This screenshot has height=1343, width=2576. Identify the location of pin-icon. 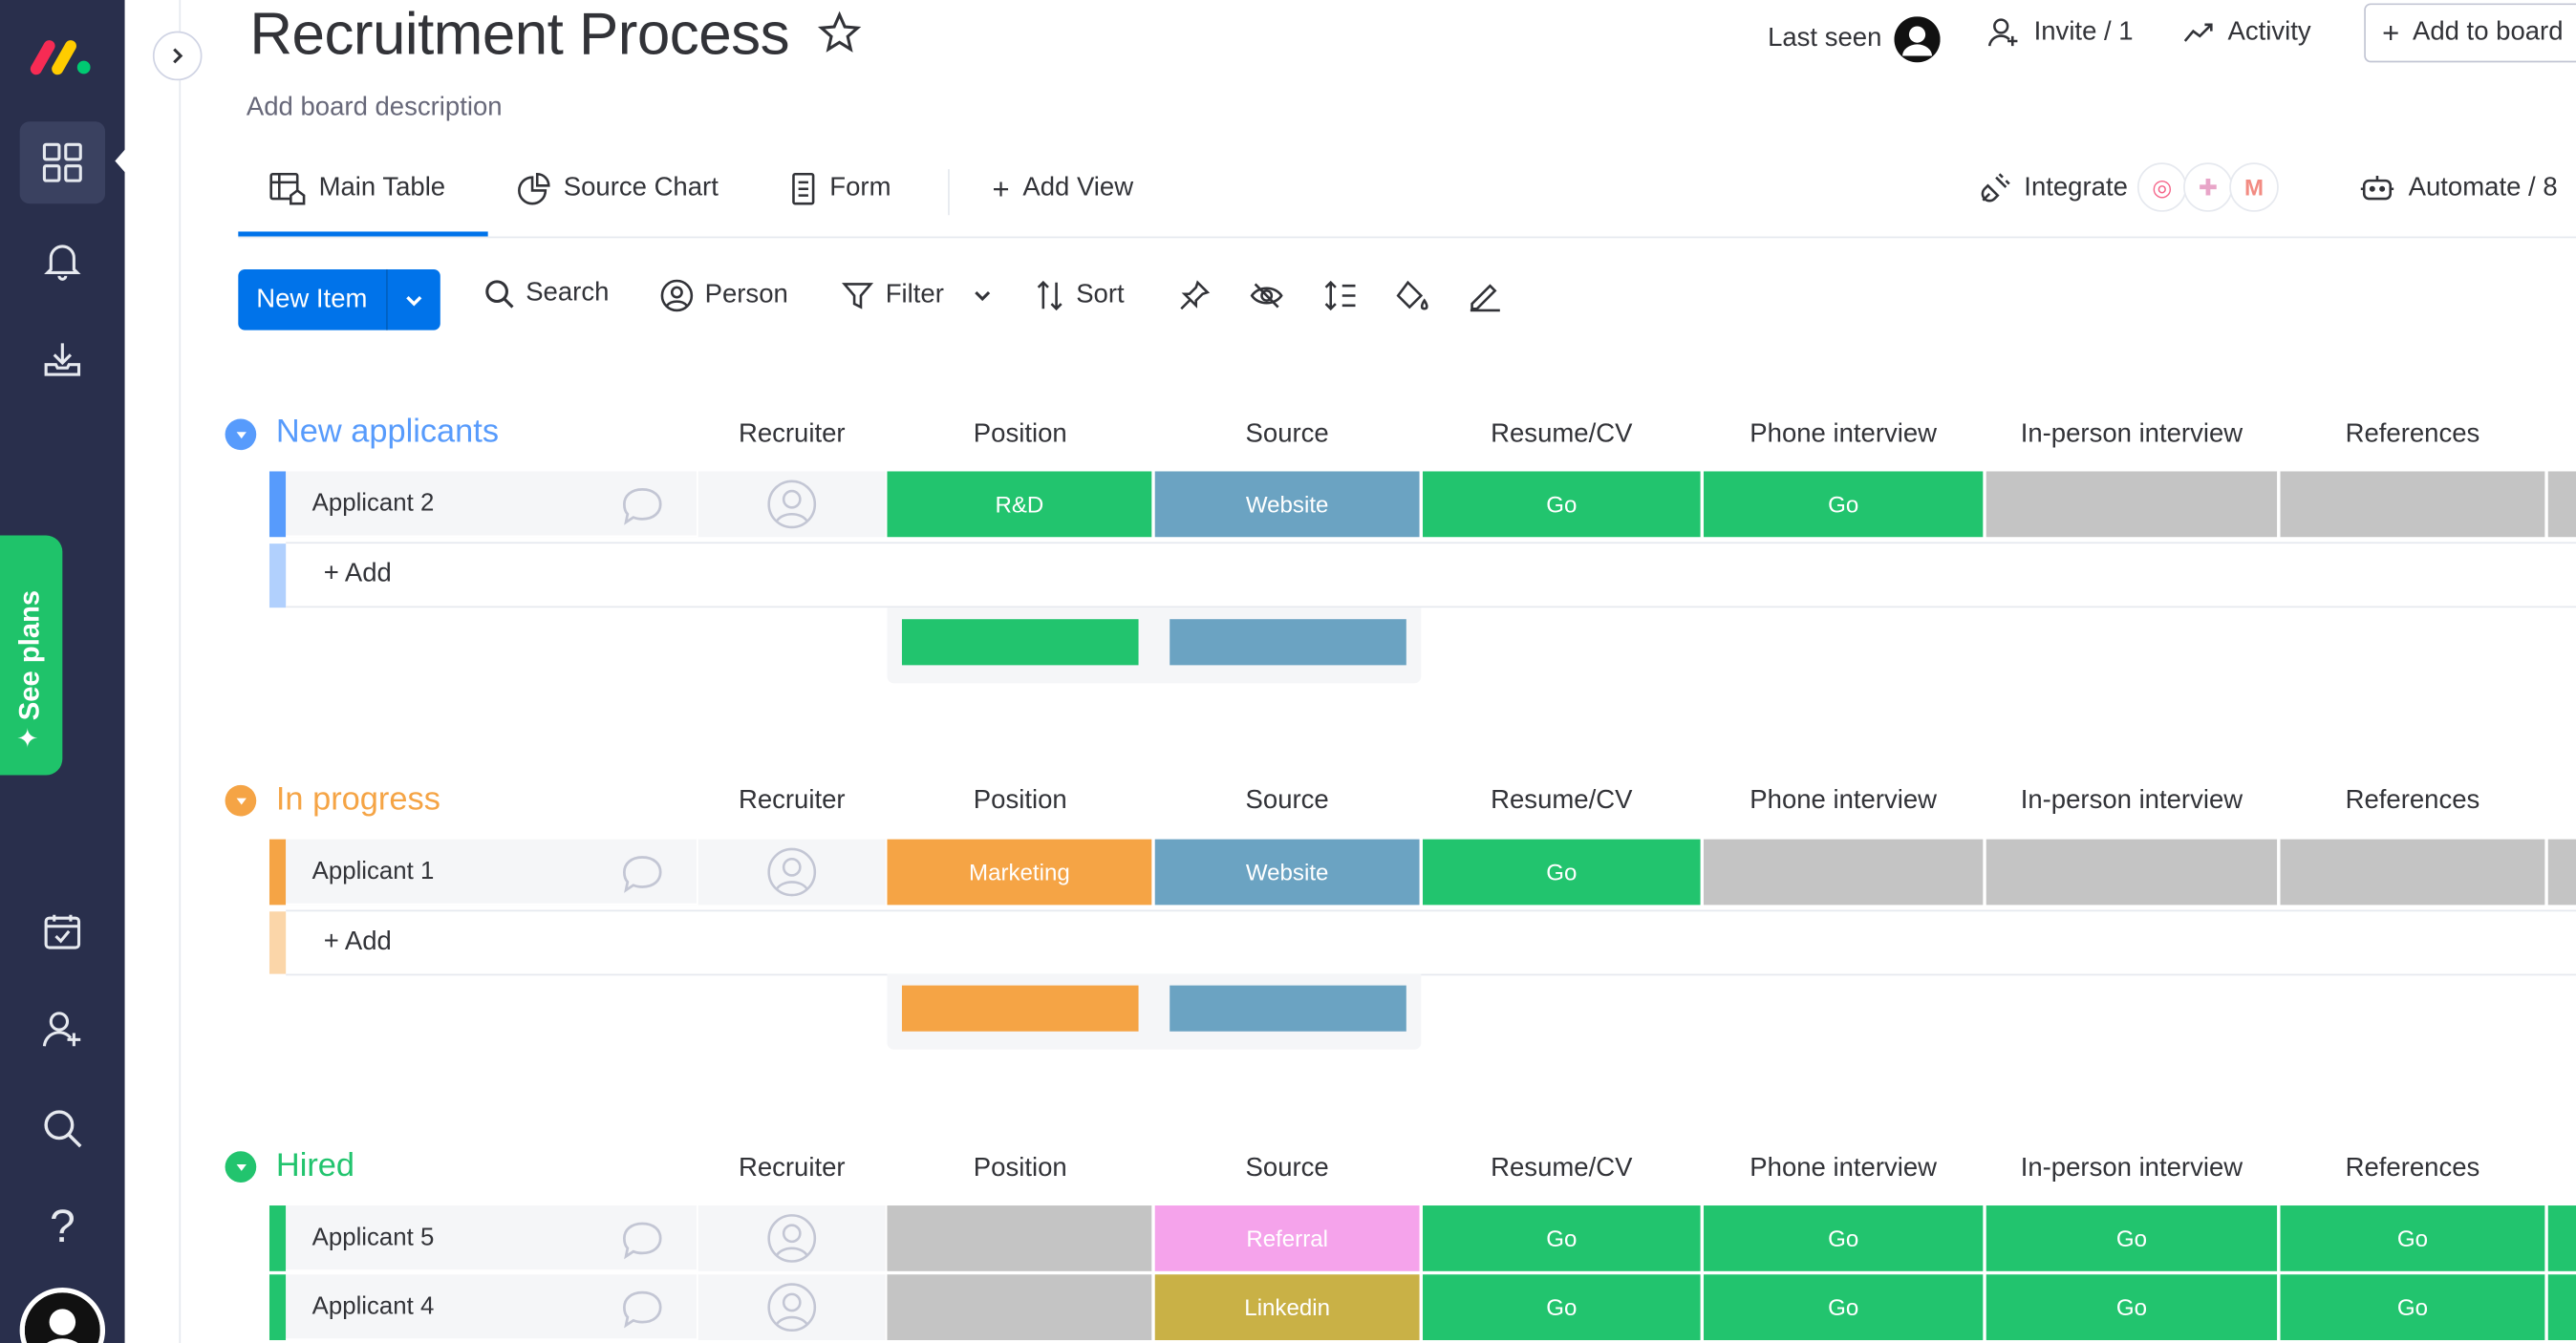
(1194, 295).